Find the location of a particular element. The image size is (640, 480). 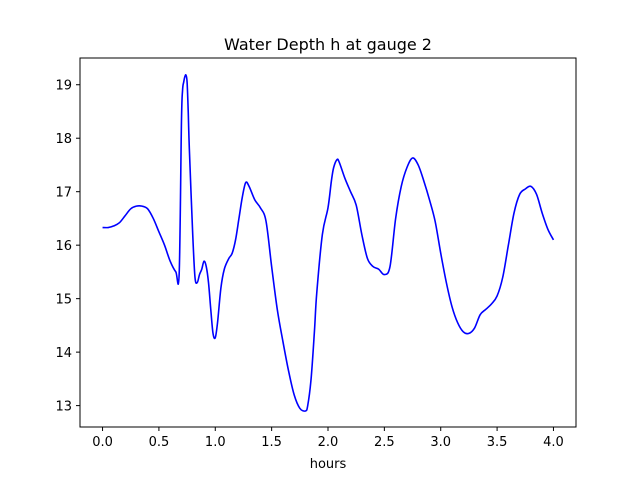

y-tick-label: 19 is located at coordinates (63, 86).